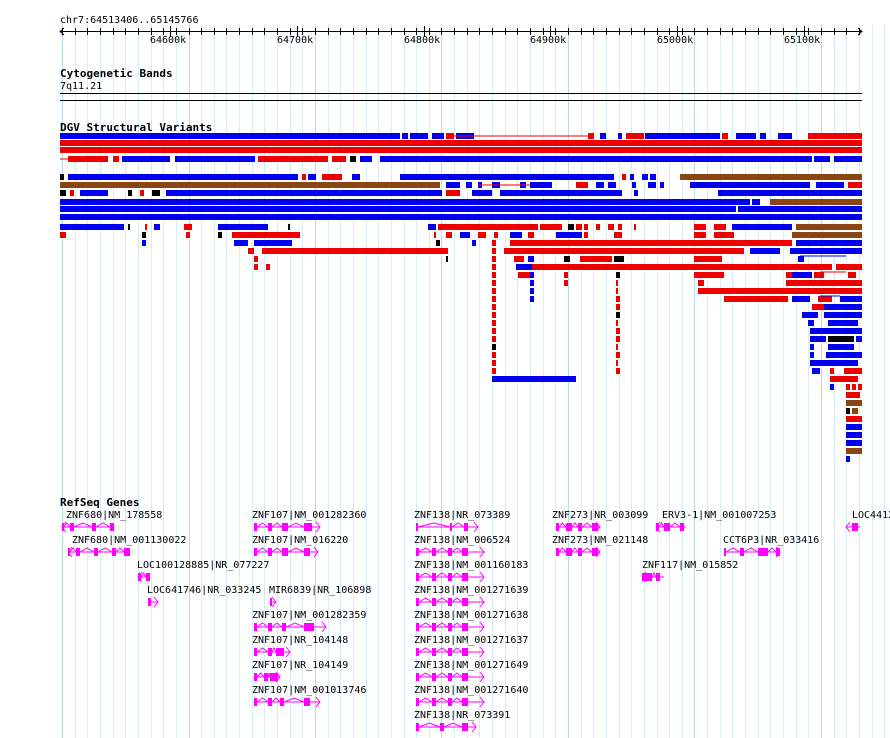  What do you see at coordinates (203, 565) in the screenshot?
I see `gene-label: LOC100128885|NR_077227` at bounding box center [203, 565].